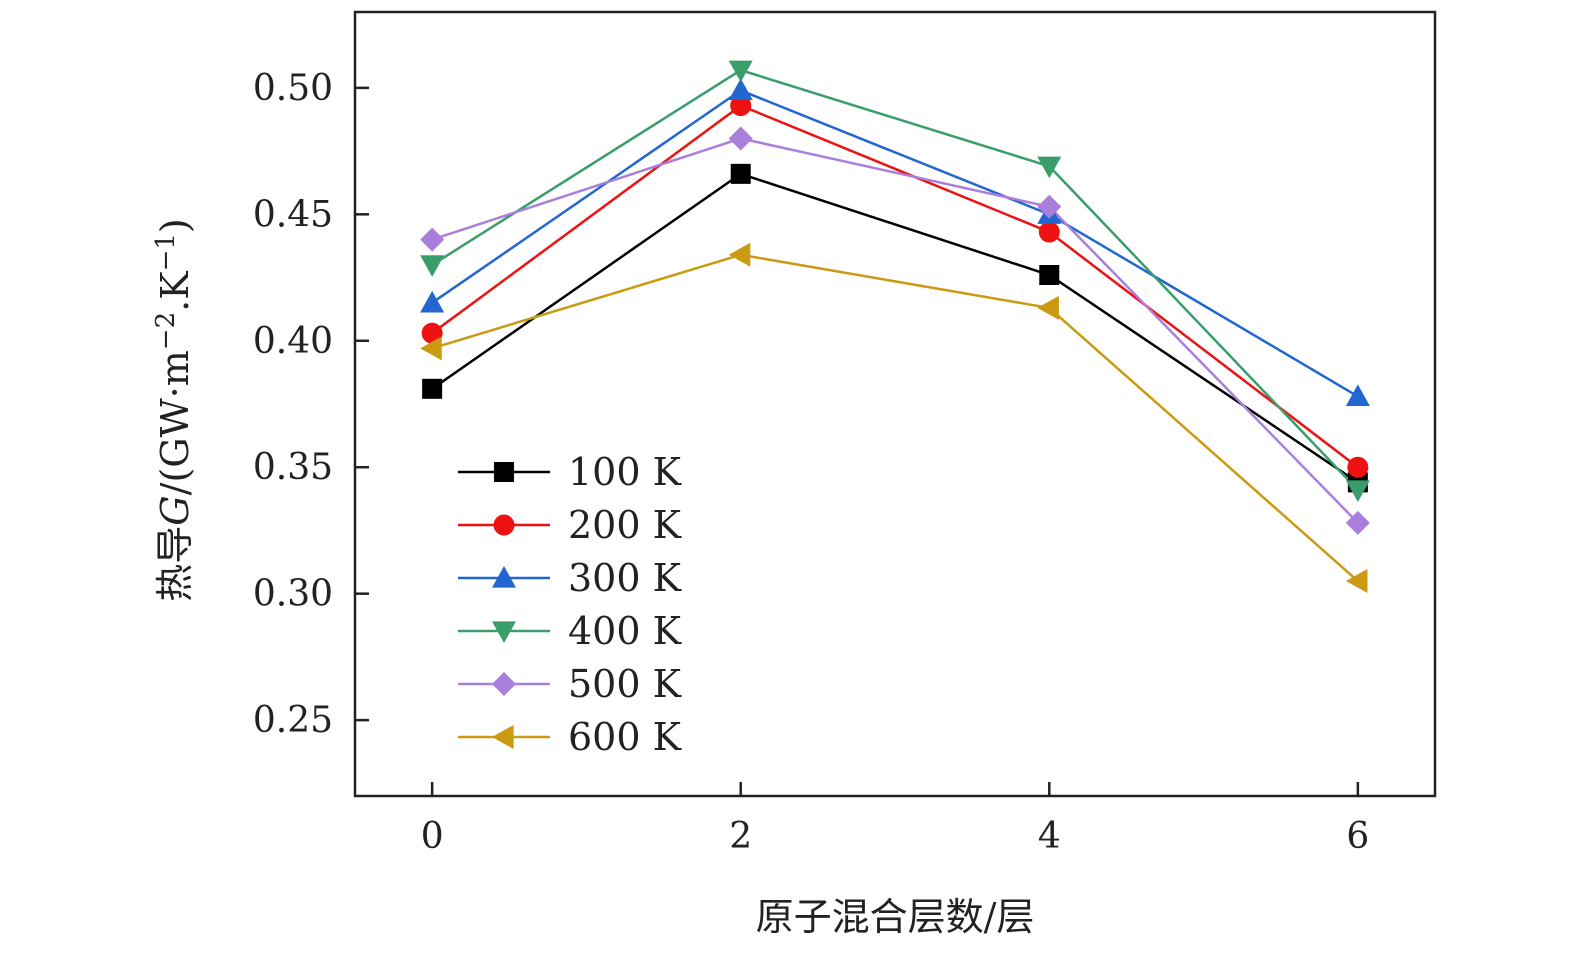 The width and height of the screenshot is (1575, 956). Describe the element at coordinates (293, 594) in the screenshot. I see `y-tick-label: 0.30` at that location.